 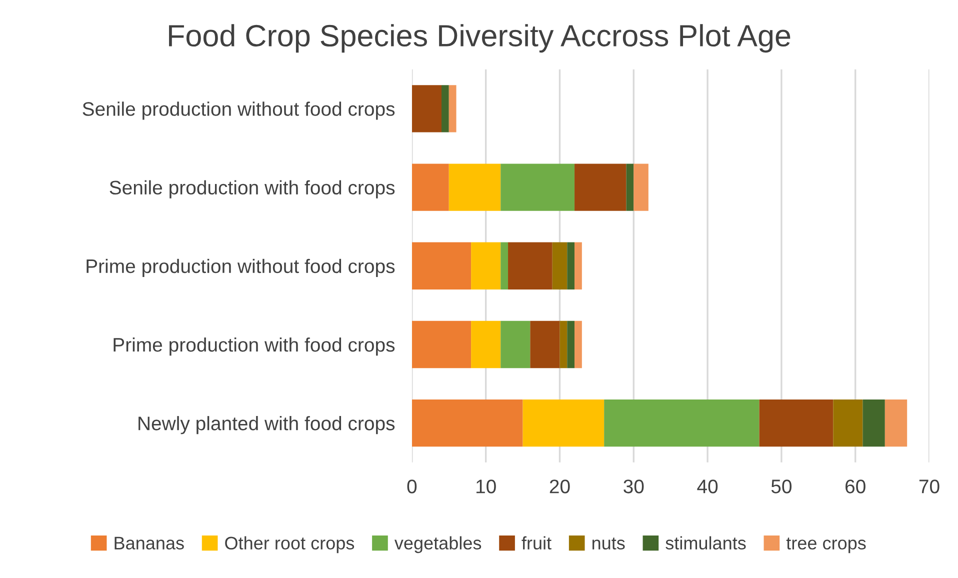 What do you see at coordinates (479, 38) in the screenshot?
I see `chart-title: Food Crop Species Diversity Accross Plot Age` at bounding box center [479, 38].